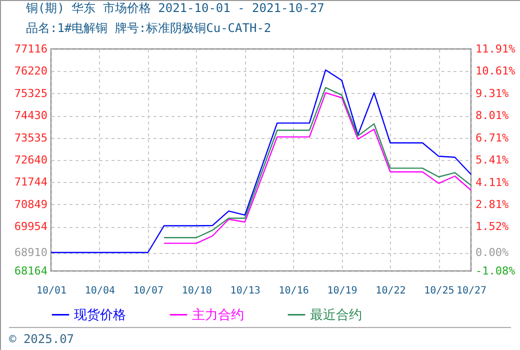 The width and height of the screenshot is (520, 350). What do you see at coordinates (492, 182) in the screenshot?
I see `y2-tick-label: 4.11%` at bounding box center [492, 182].